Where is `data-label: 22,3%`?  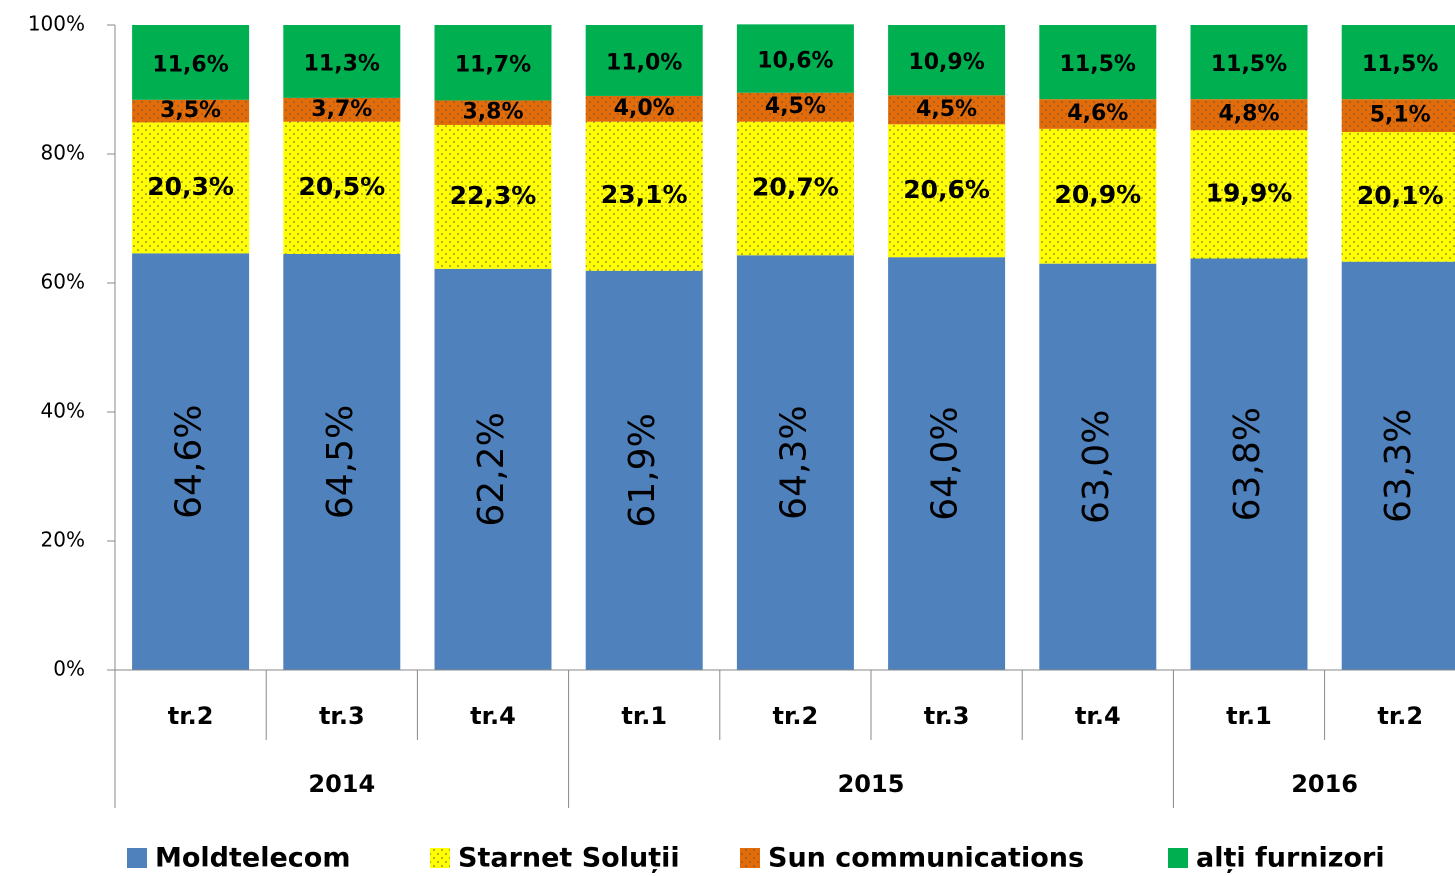
data-label: 22,3% is located at coordinates (493, 195).